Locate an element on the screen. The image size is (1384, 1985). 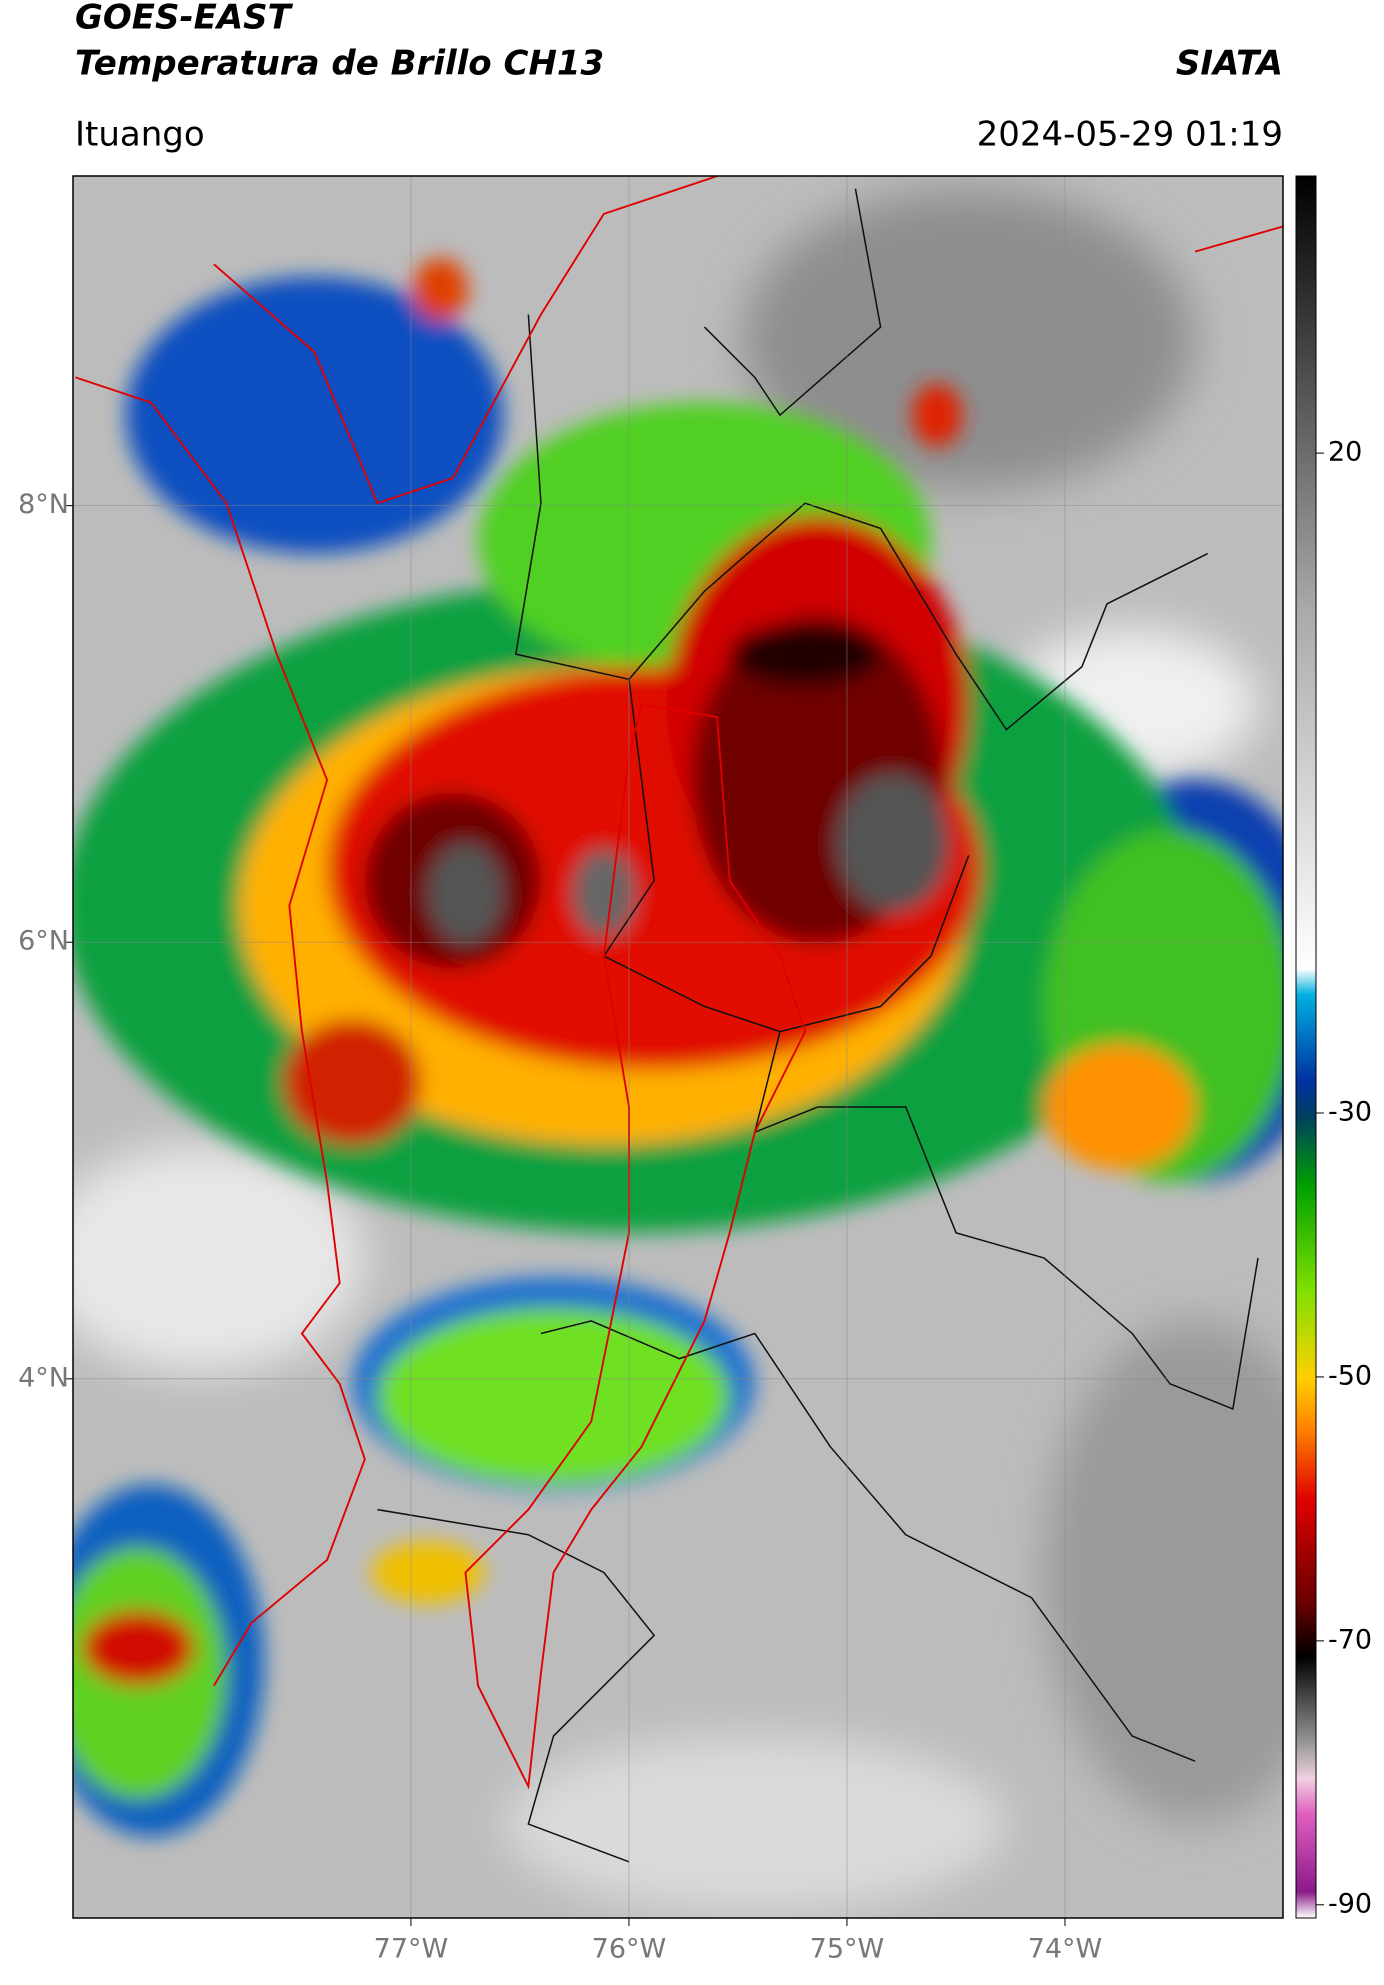
x-tick-label: 76°W is located at coordinates (629, 1949).